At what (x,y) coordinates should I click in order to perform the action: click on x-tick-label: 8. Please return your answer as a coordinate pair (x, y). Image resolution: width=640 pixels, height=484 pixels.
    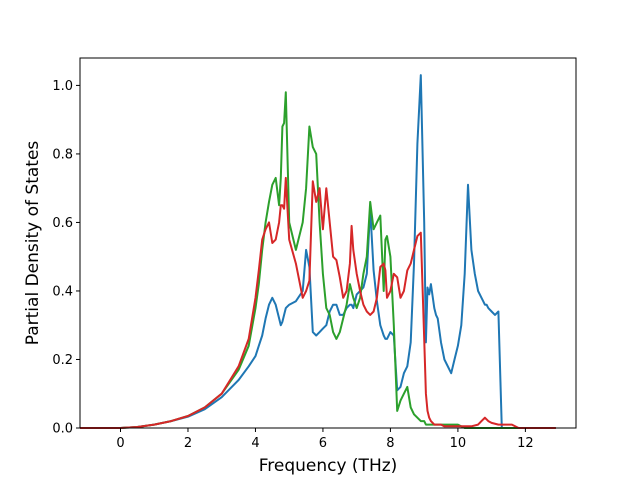
    Looking at the image, I should click on (390, 443).